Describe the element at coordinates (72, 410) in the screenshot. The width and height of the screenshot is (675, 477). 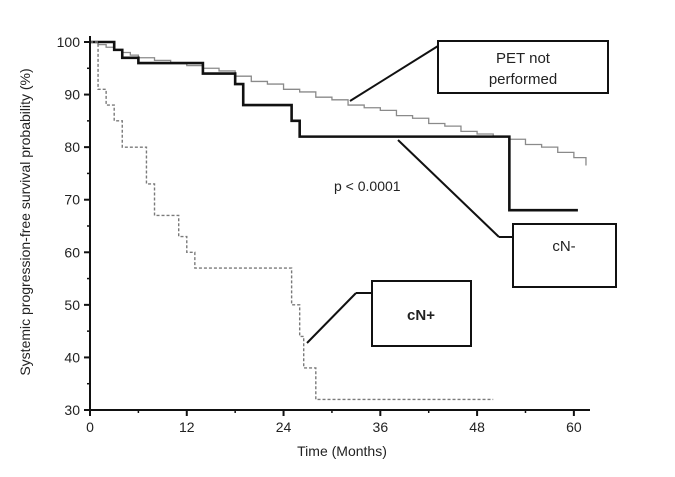
I see `y-tick-label: 30` at that location.